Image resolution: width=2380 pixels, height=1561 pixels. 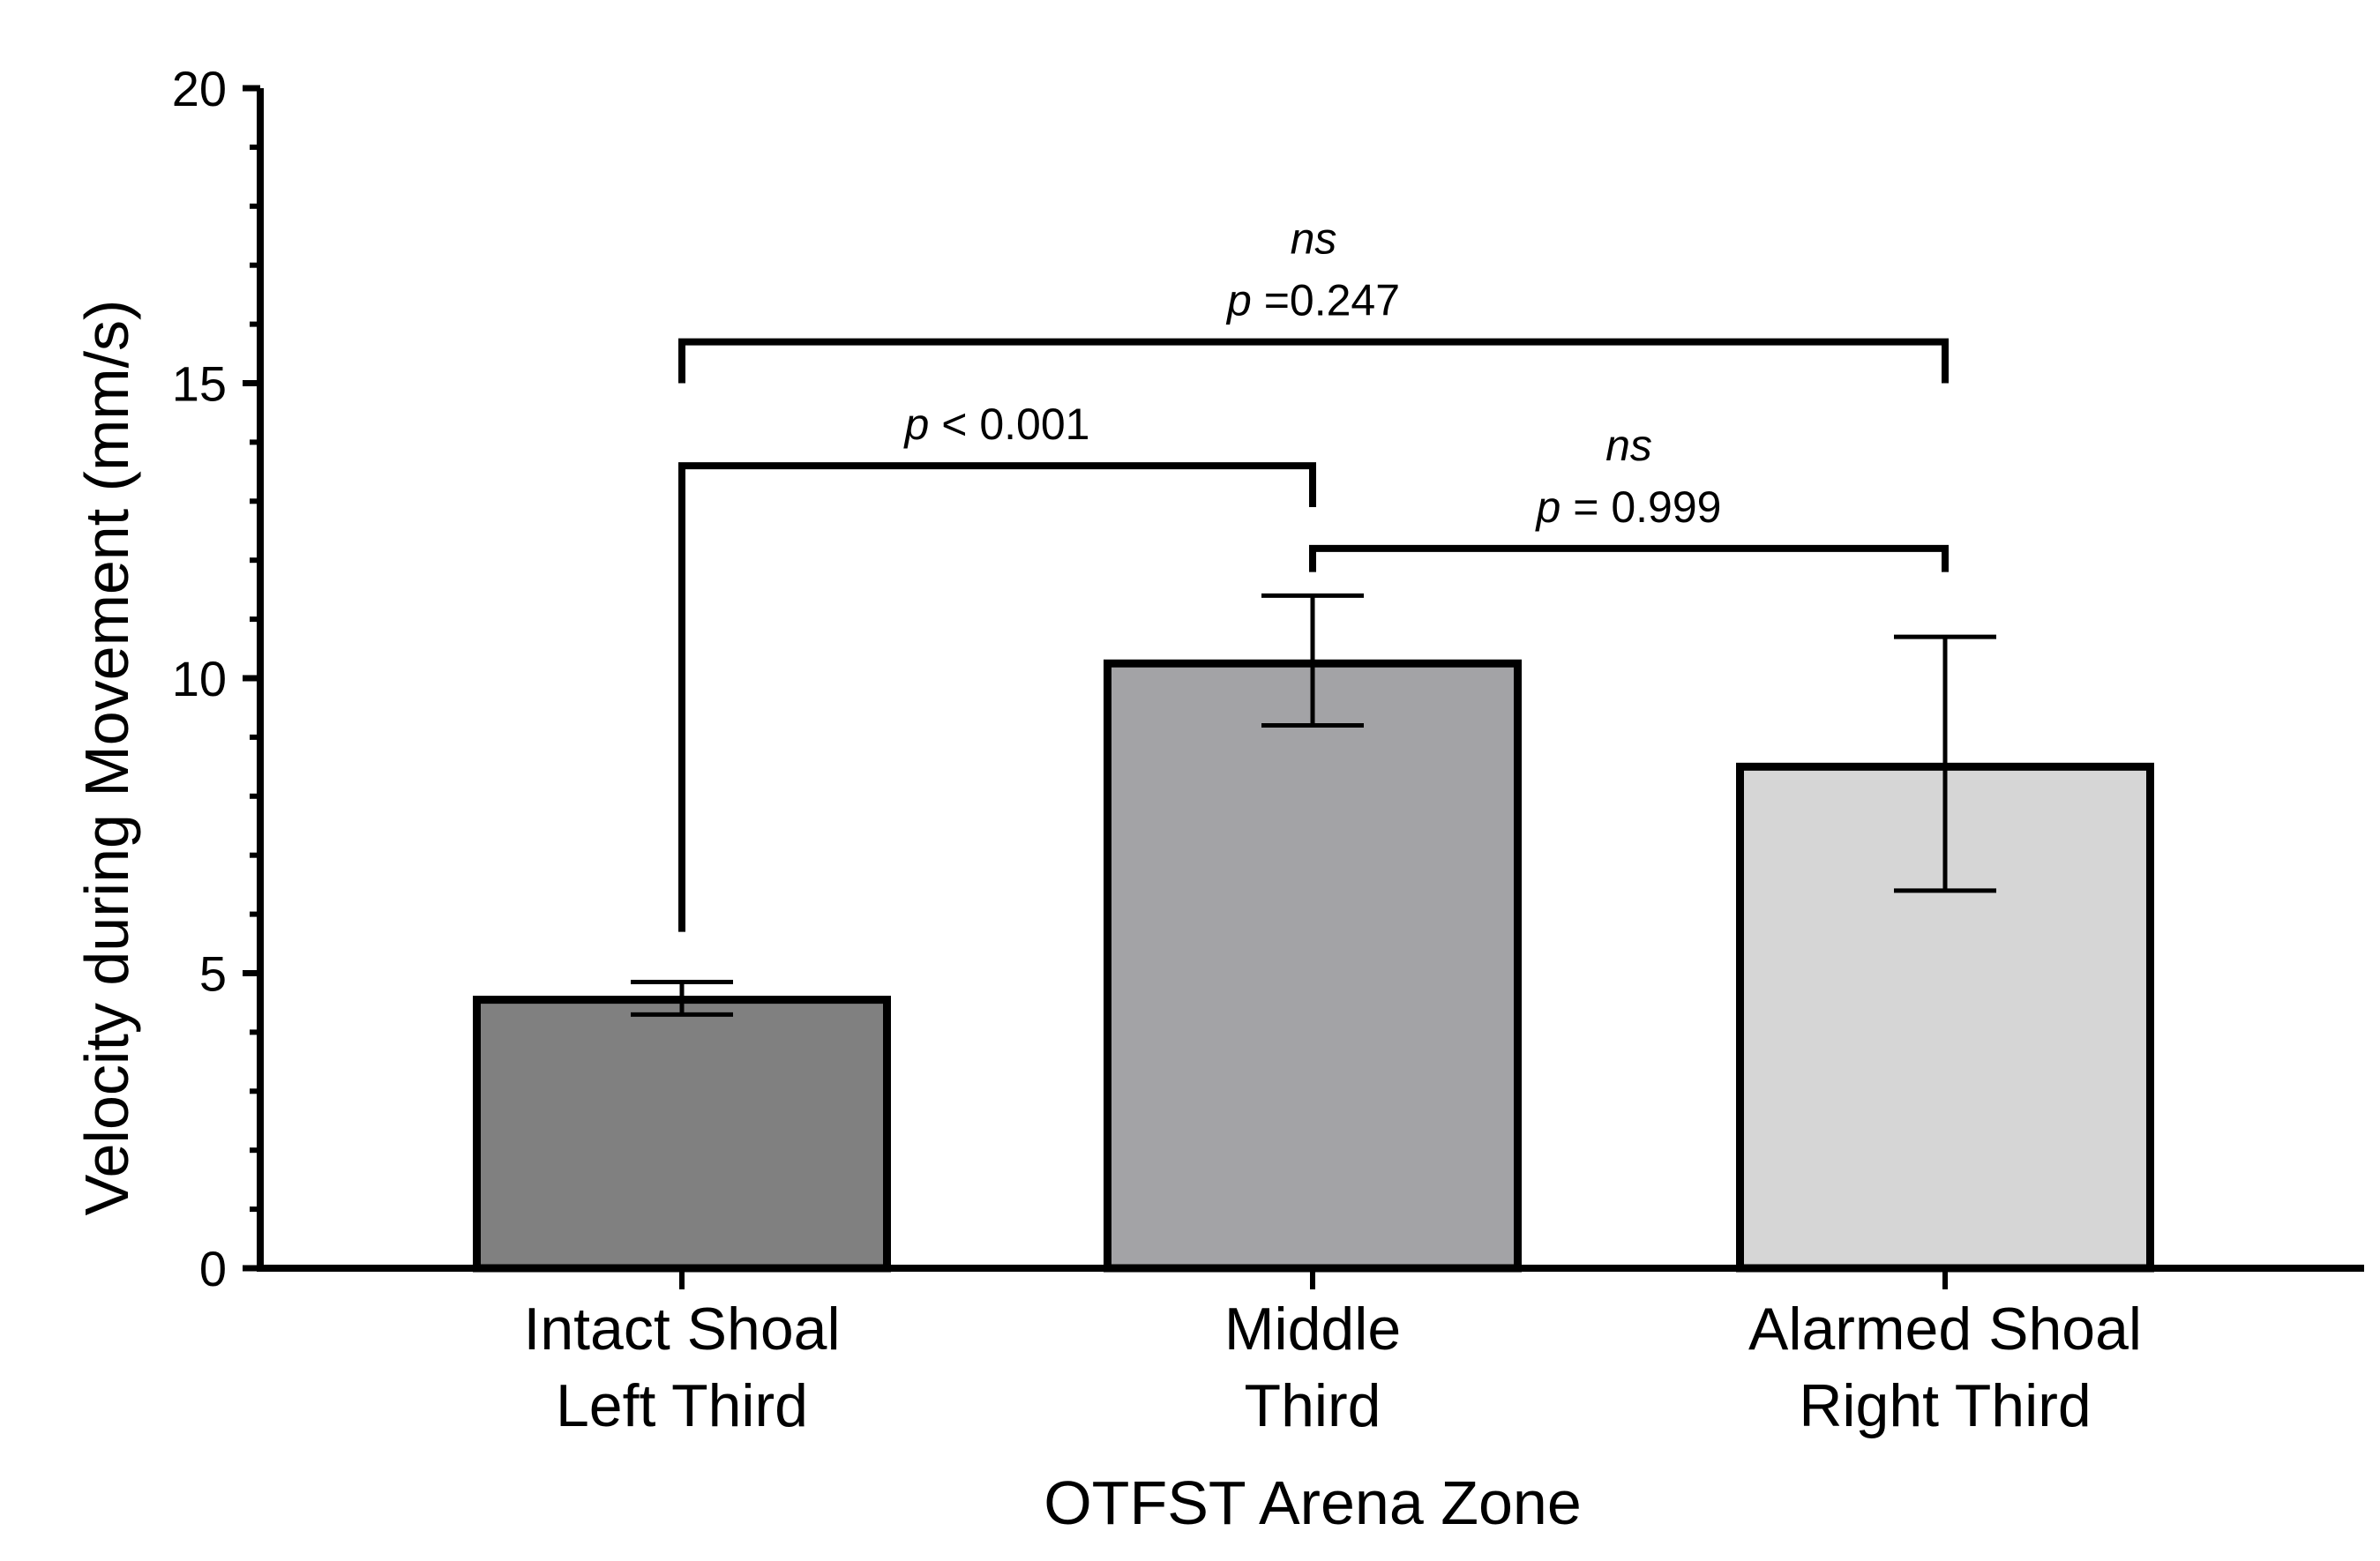 I want to click on p-value: = 0.999, so click(x=1640, y=507).